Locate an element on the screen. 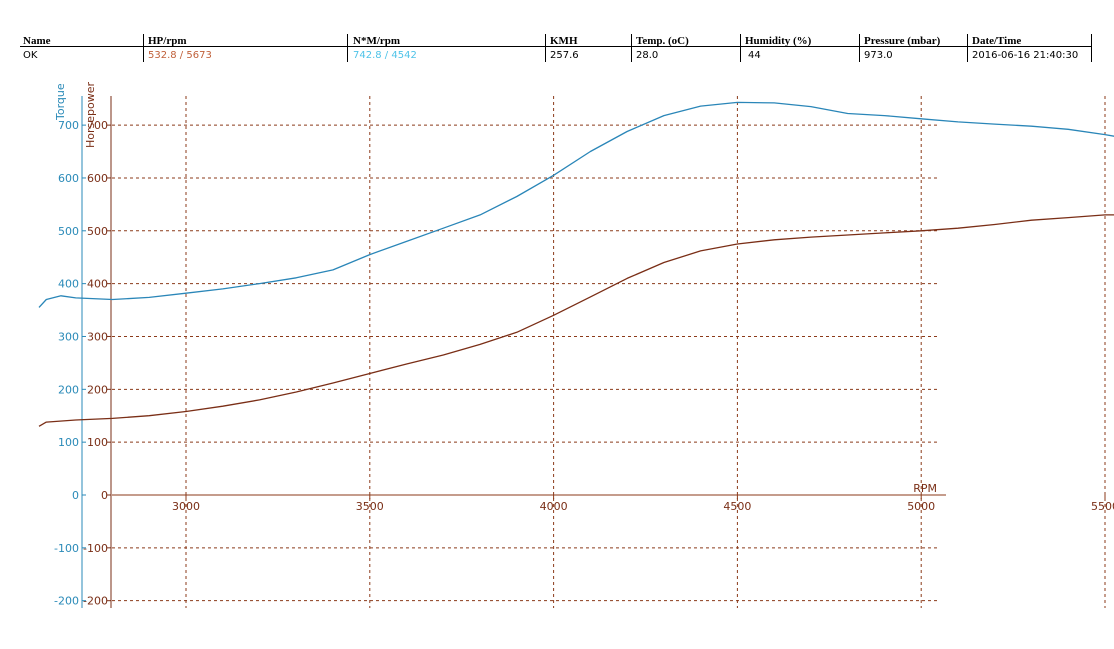 This screenshot has height=649, width=1114. horsepower-tick-label: 100 is located at coordinates (97, 442).